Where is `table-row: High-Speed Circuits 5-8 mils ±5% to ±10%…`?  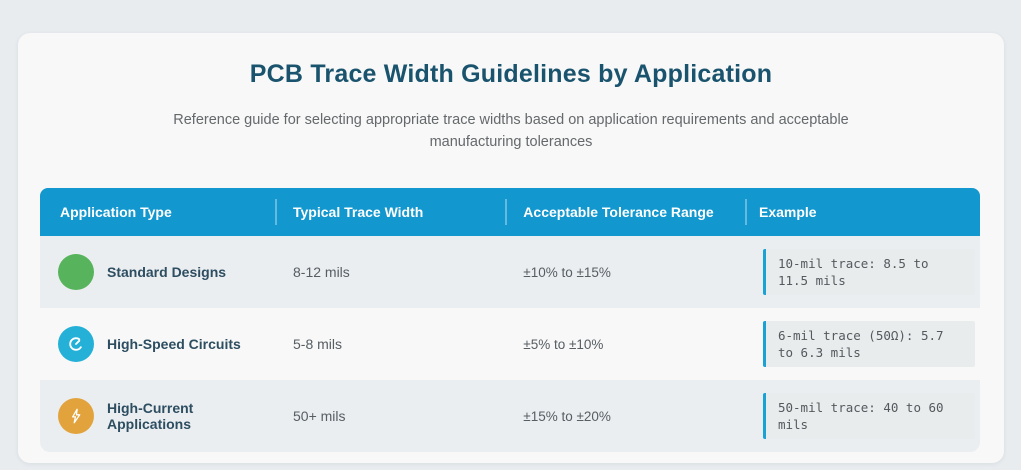
table-row: High-Speed Circuits 5-8 mils ±5% to ±10%… is located at coordinates (510, 344).